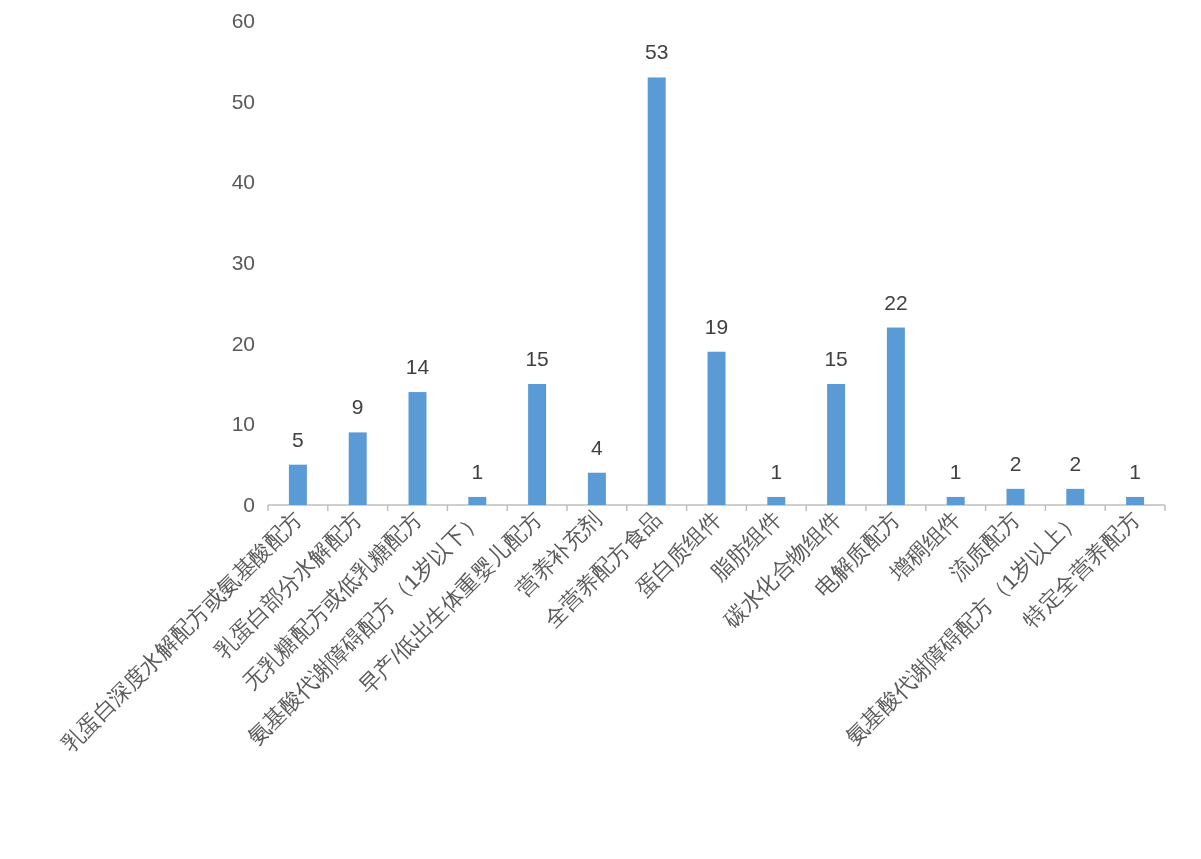  Describe the element at coordinates (657, 52) in the screenshot. I see `data-label: 53` at that location.